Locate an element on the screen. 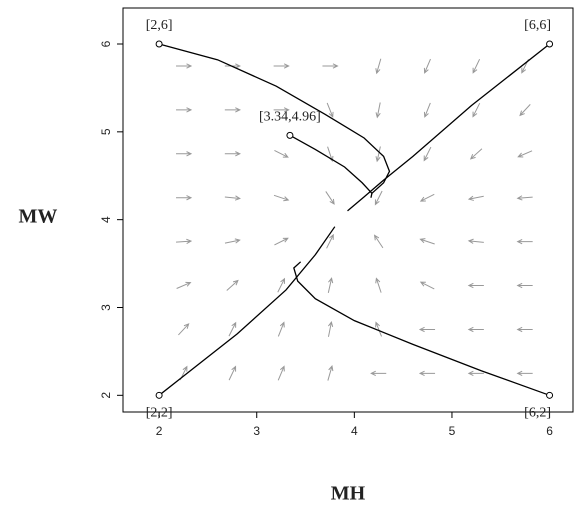 The image size is (583, 508). point-label: [6,6] is located at coordinates (537, 25).